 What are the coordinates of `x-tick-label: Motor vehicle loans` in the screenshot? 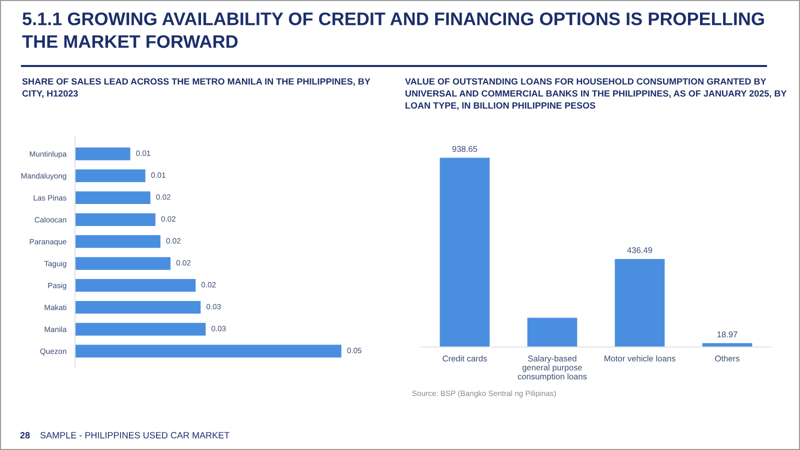 It's located at (640, 358).